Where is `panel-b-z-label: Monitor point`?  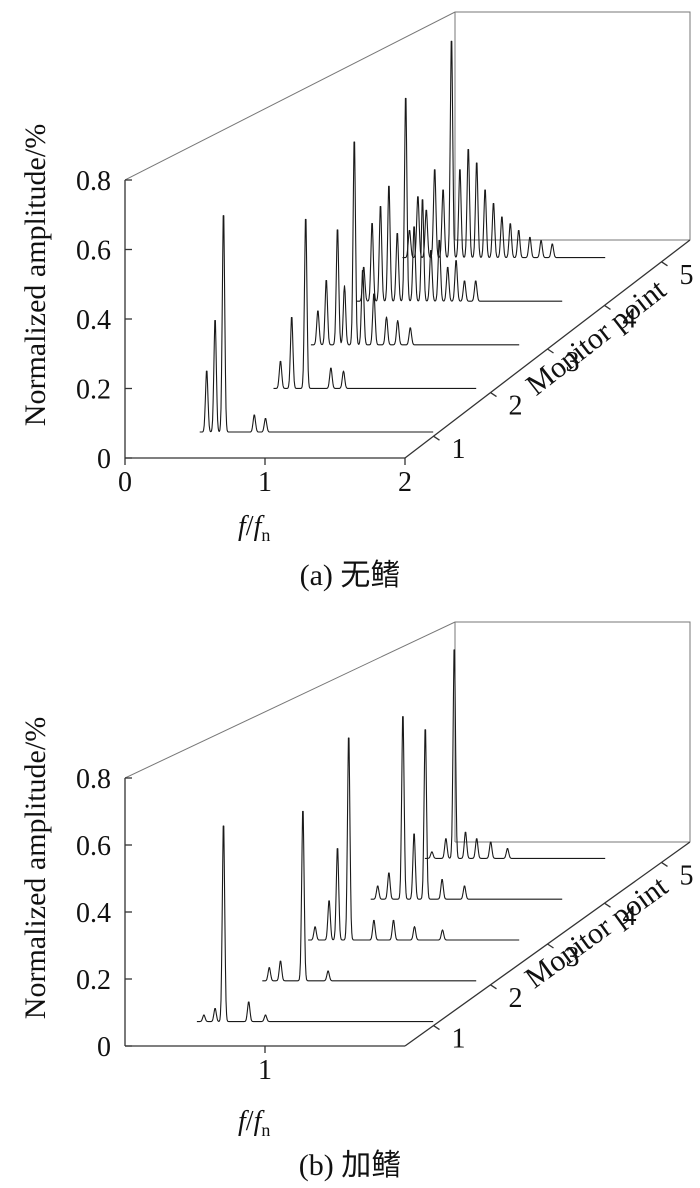 panel-b-z-label: Monitor point is located at coordinates (596, 932).